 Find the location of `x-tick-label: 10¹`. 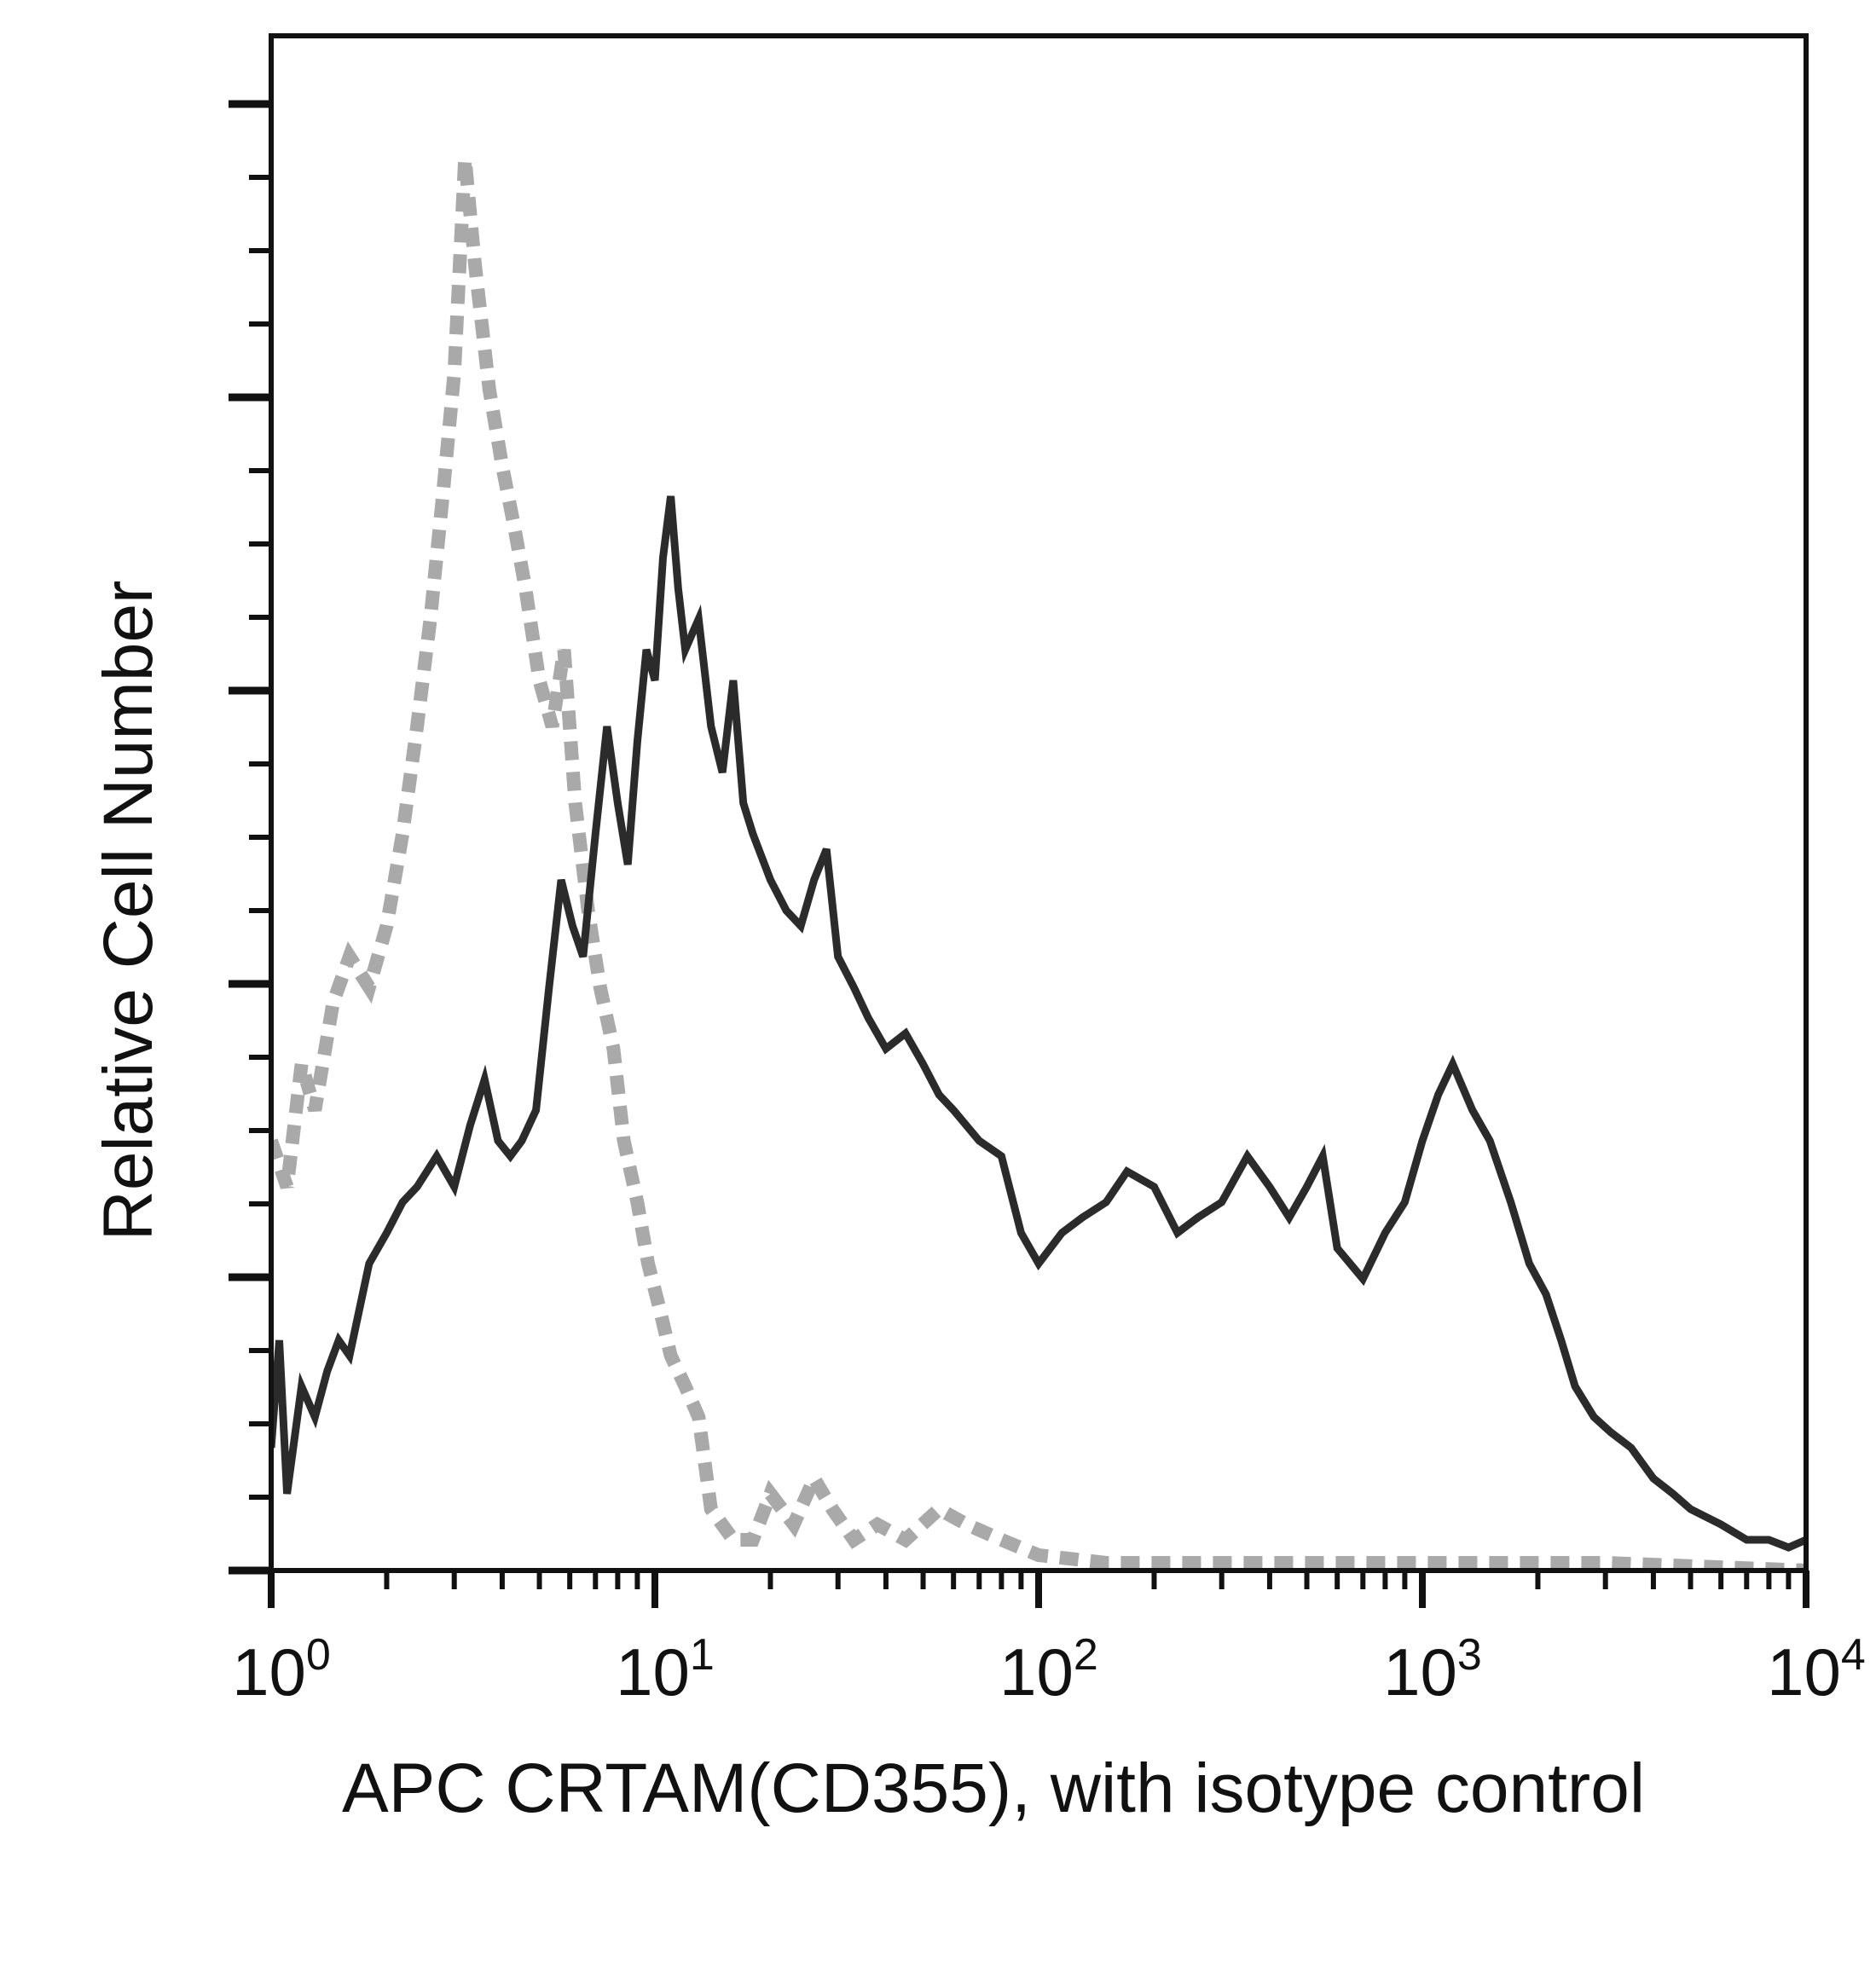

x-tick-label: 10¹ is located at coordinates (666, 1669).